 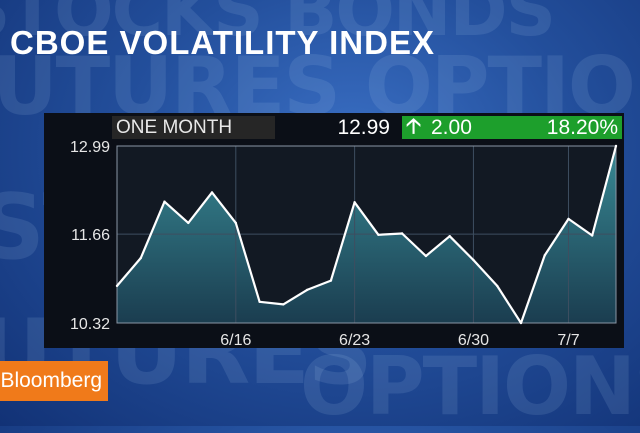 I want to click on up-arrow-icon: 🡡, so click(x=414, y=126).